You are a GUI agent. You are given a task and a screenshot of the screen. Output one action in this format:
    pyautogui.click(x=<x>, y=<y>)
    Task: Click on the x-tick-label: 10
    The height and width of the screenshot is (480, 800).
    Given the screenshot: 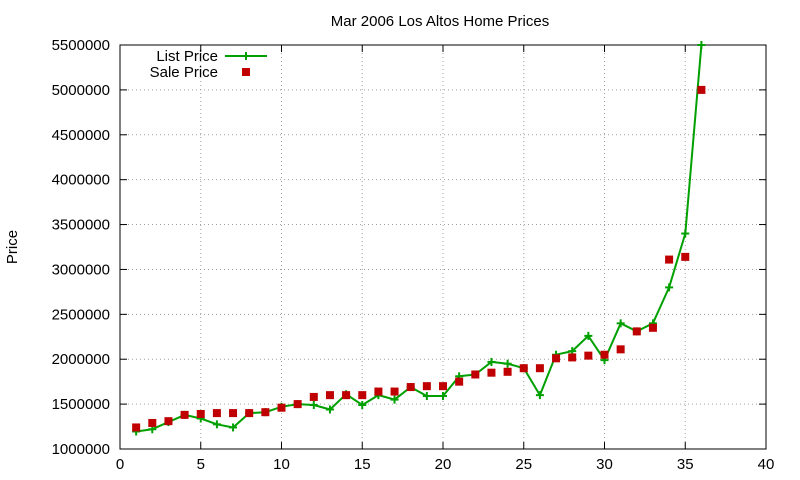 What is the action you would take?
    pyautogui.click(x=281, y=464)
    